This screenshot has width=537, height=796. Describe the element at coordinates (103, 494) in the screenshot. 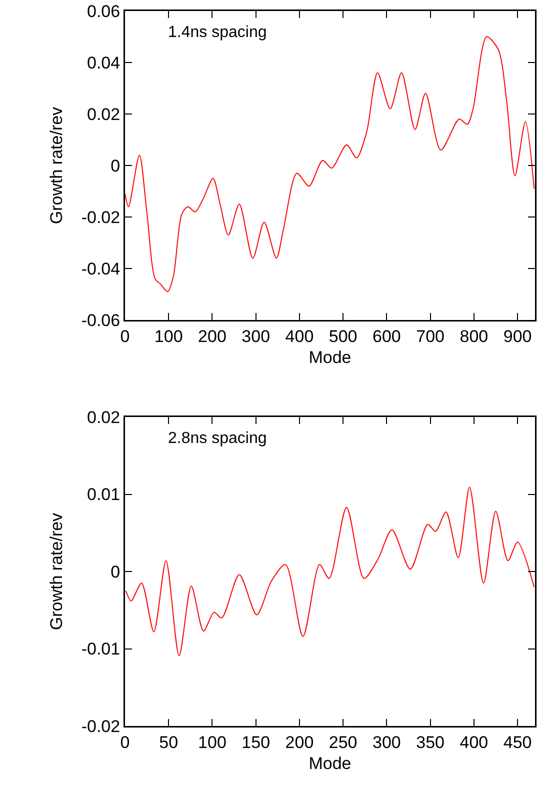

I see `y-tick-label: 0.01` at that location.